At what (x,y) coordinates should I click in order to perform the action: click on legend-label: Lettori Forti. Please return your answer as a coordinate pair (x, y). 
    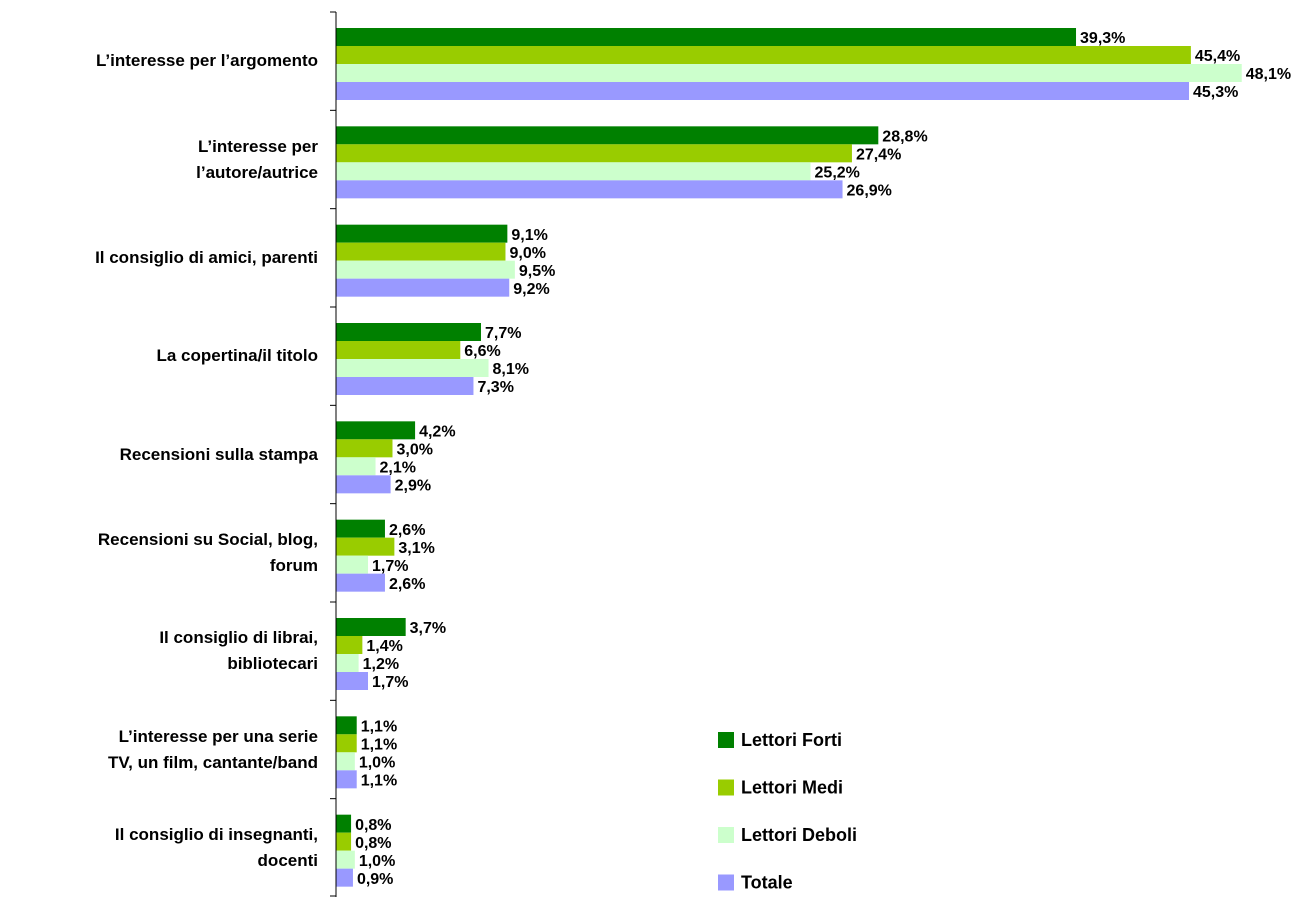
    Looking at the image, I should click on (791, 740).